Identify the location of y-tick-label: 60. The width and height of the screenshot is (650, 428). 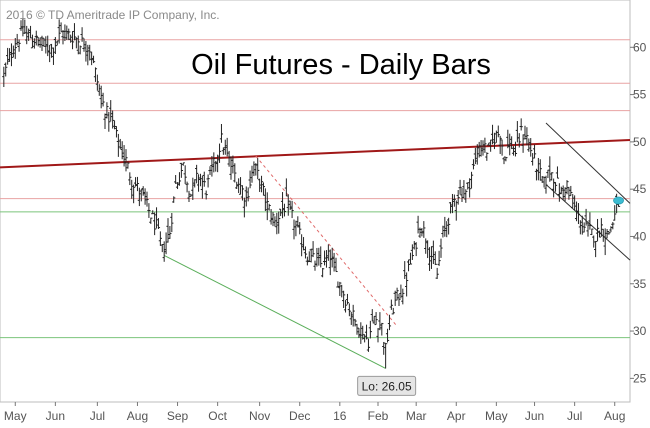
(640, 47).